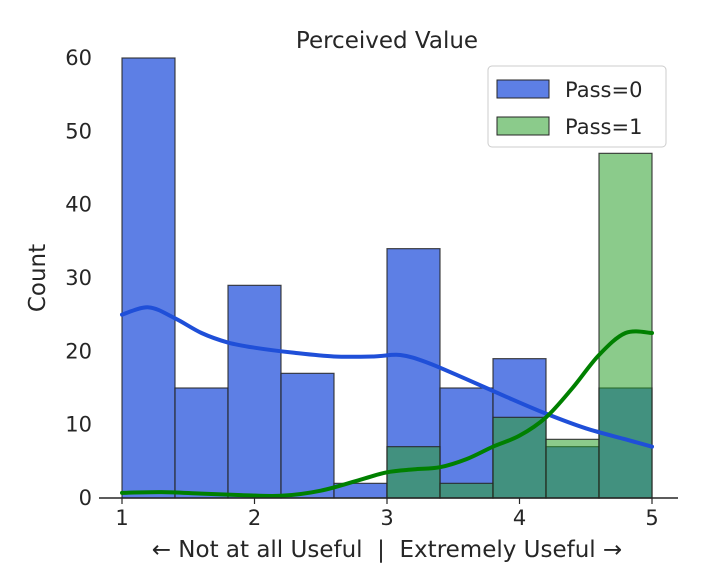 The width and height of the screenshot is (706, 588). What do you see at coordinates (387, 41) in the screenshot?
I see `chart-title: Perceived Value` at bounding box center [387, 41].